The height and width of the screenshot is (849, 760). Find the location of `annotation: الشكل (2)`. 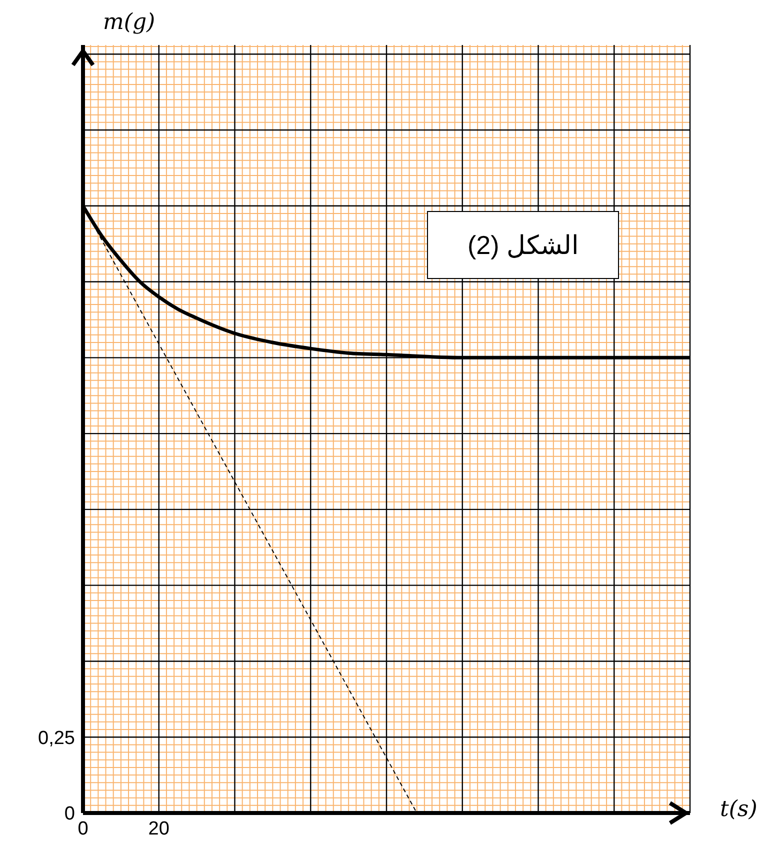

annotation: الشكل (2) is located at coordinates (523, 245).